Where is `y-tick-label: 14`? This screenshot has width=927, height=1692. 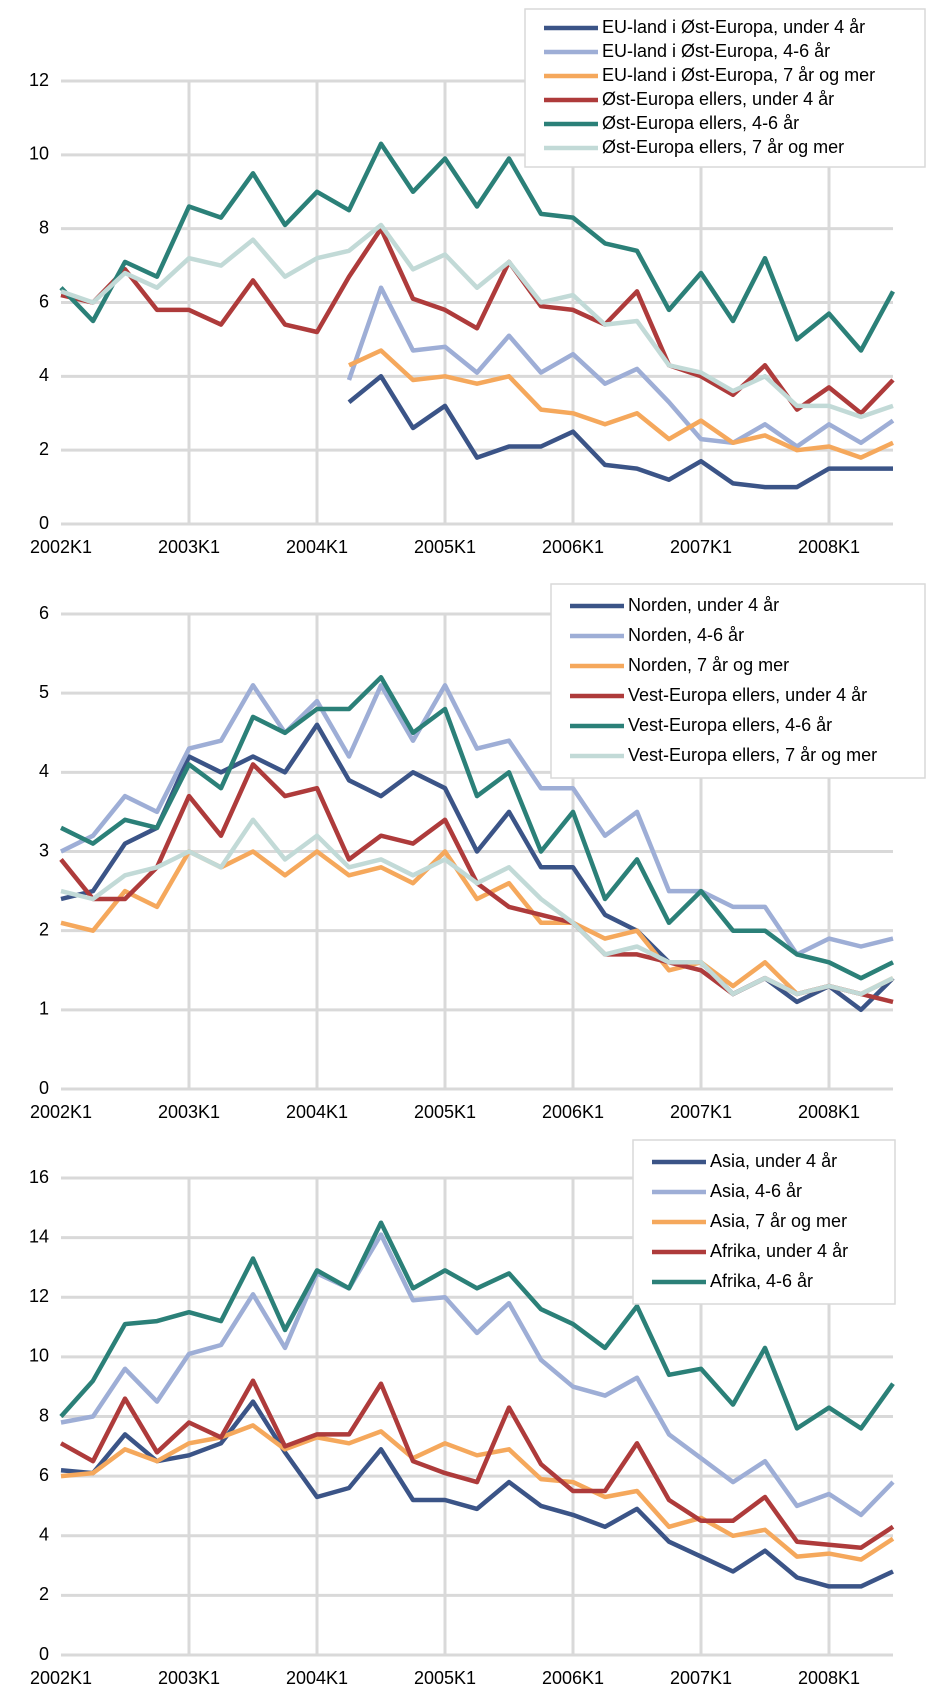
y-tick-label: 14 is located at coordinates (39, 1236).